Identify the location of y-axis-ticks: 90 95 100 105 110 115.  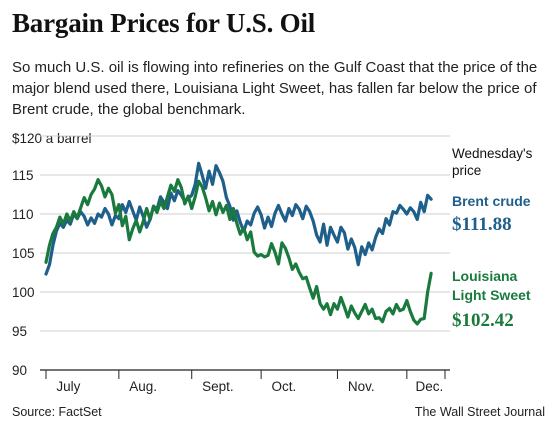
(23, 273).